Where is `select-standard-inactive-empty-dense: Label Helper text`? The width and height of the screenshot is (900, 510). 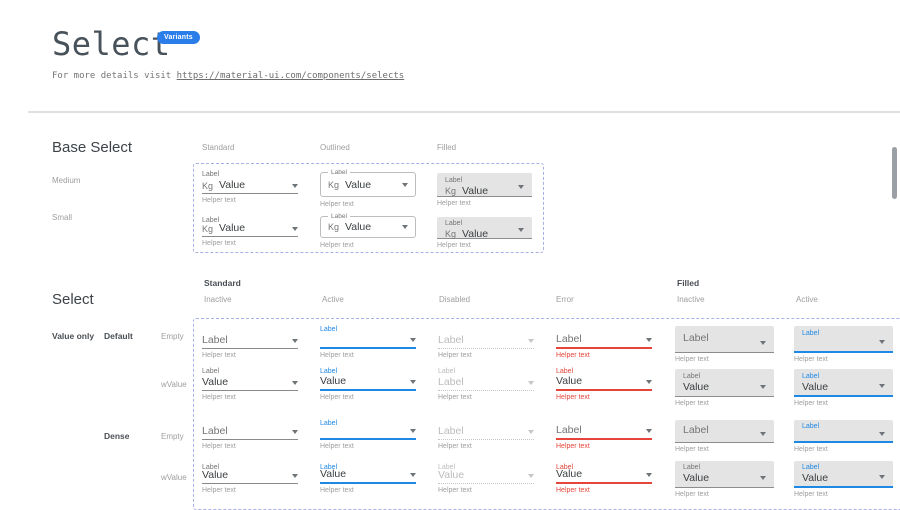
select-standard-inactive-empty-dense: Label Helper text is located at coordinates (250, 437).